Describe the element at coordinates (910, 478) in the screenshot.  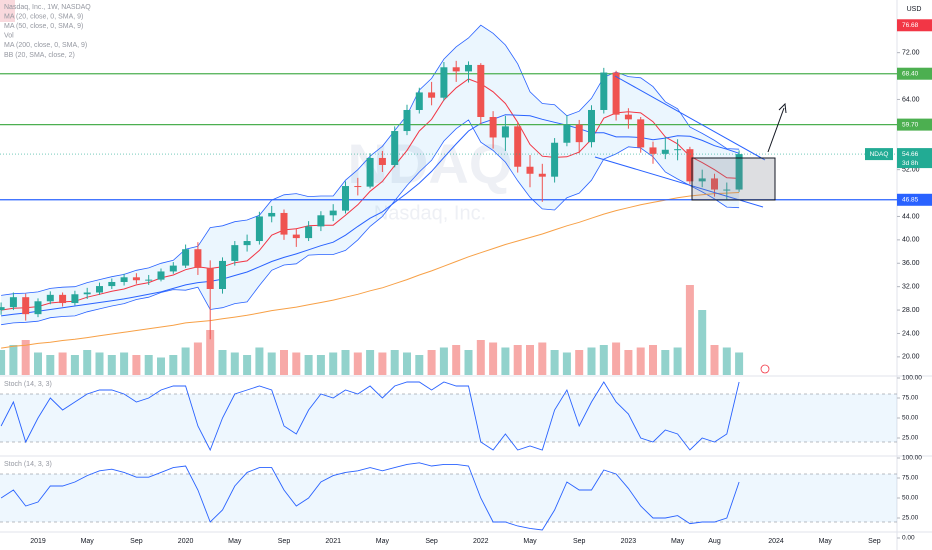
I see `osc-tick-label: 75.00` at that location.